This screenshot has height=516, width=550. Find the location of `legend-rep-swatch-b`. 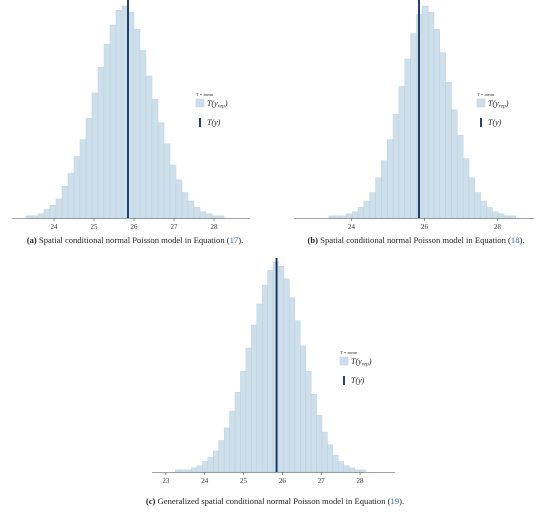

legend-rep-swatch-b is located at coordinates (481, 103).